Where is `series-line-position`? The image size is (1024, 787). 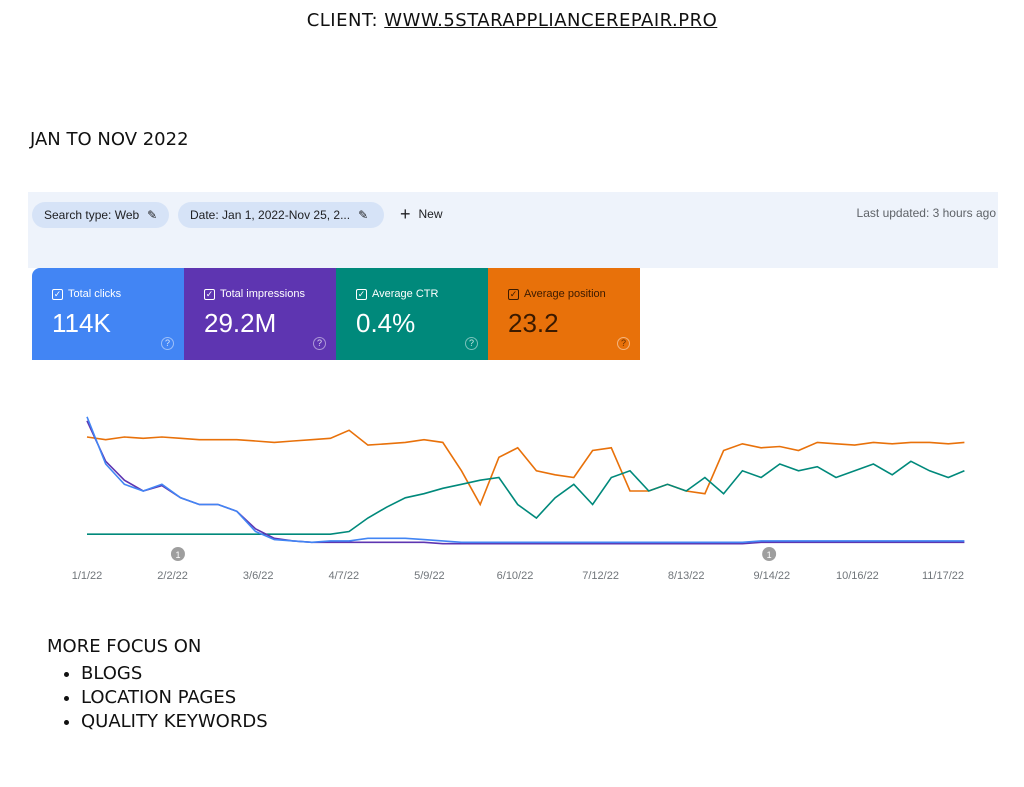 series-line-position is located at coordinates (525, 468).